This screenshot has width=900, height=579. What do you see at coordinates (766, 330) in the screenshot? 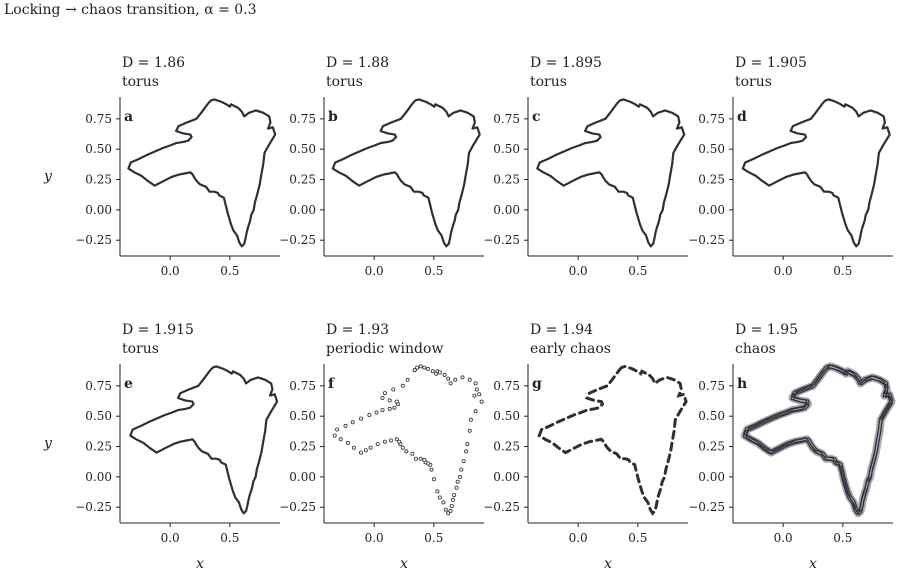
I see `parameter-label: D = 1.95` at bounding box center [766, 330].